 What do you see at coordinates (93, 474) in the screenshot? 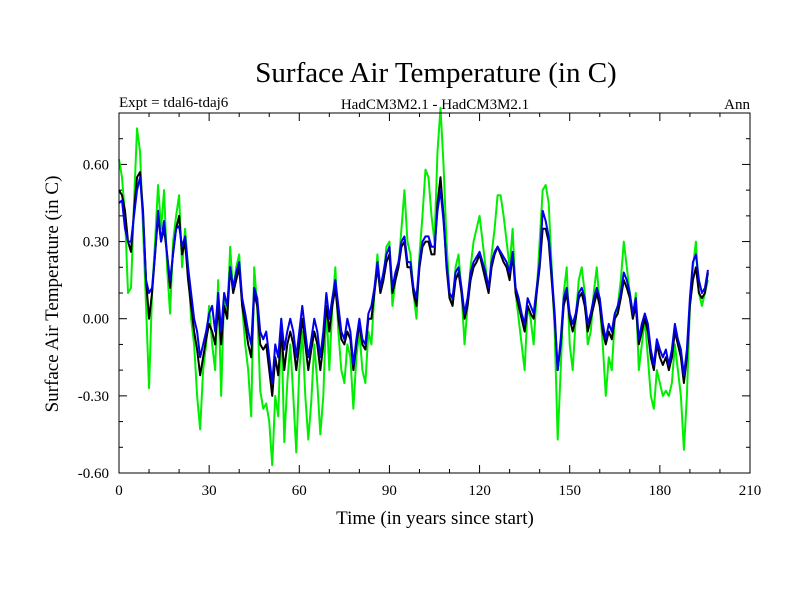
I see `y-tick-label: -0.60` at bounding box center [93, 474].